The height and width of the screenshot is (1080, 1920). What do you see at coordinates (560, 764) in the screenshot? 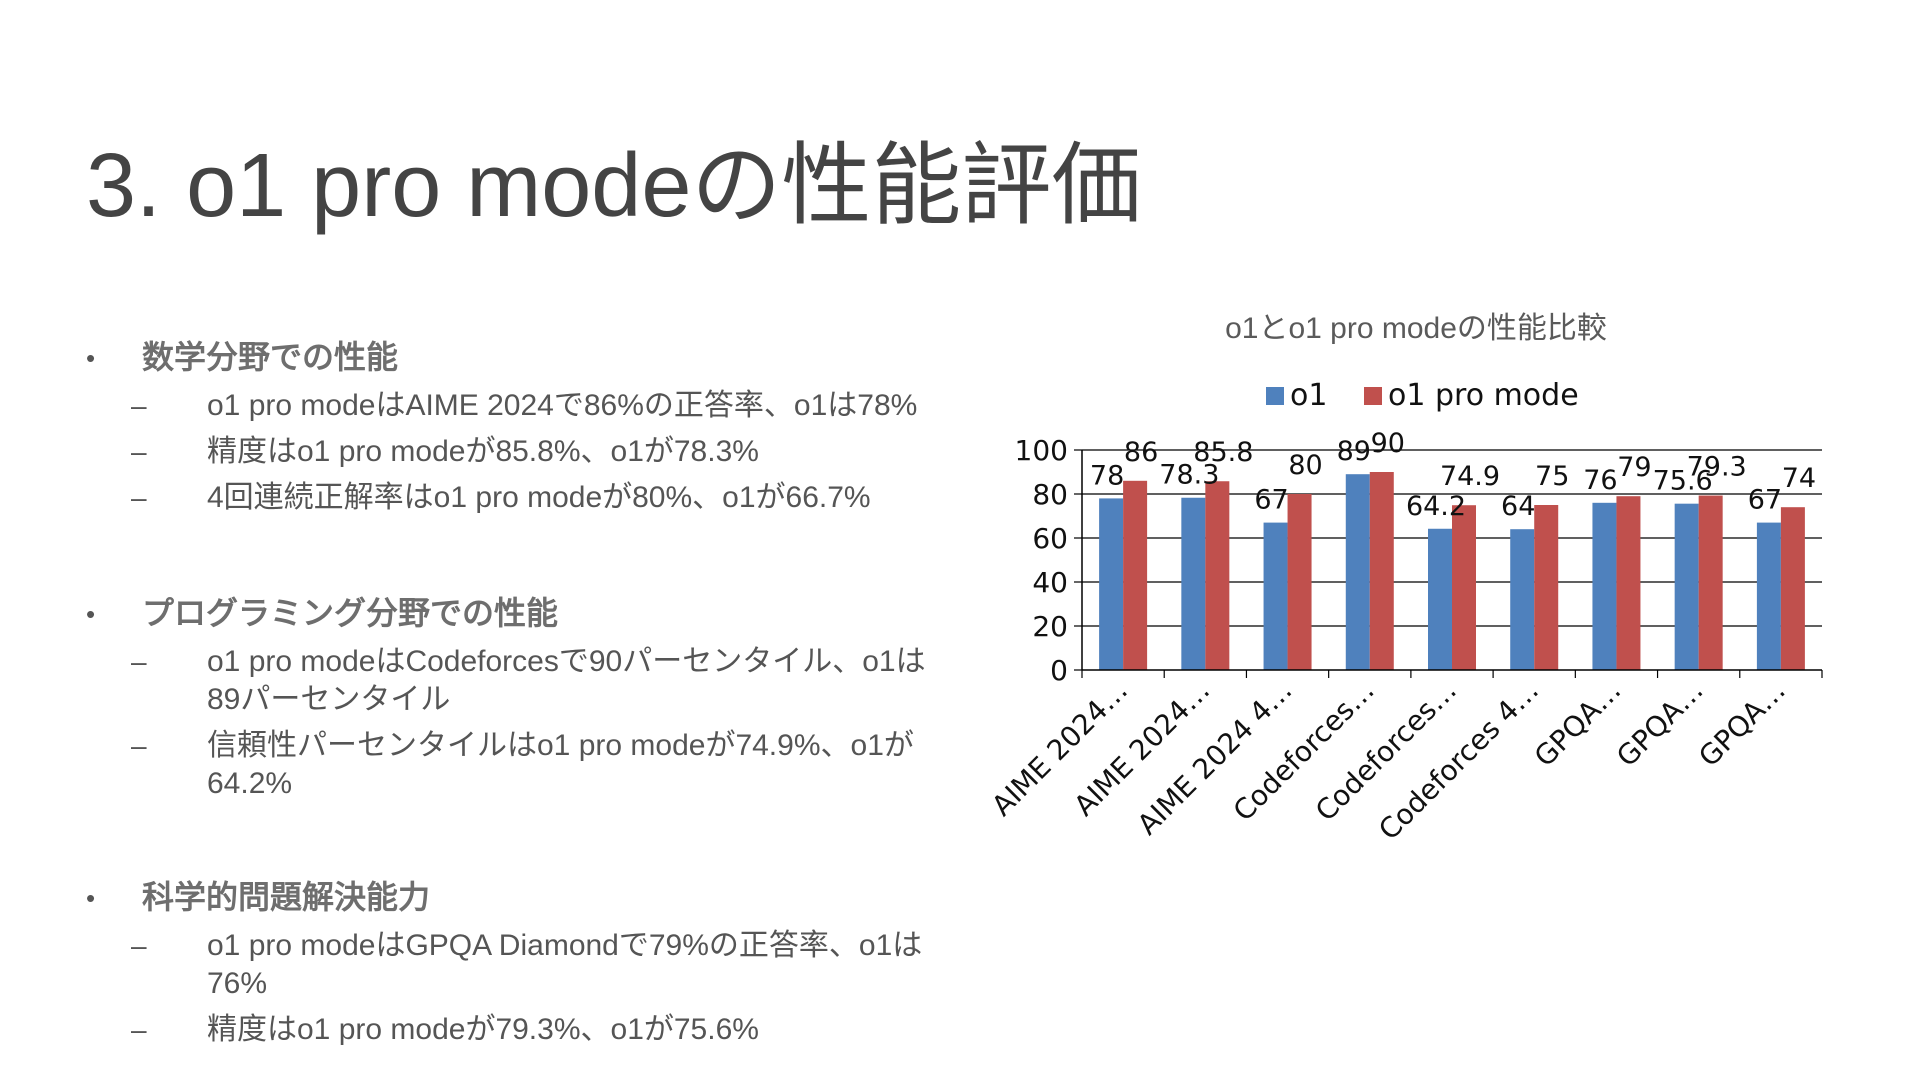
I see `list-item-text: 信頼性パーセンタイルはo1 pro modeが74.9%、o1が64.2%` at bounding box center [560, 764].